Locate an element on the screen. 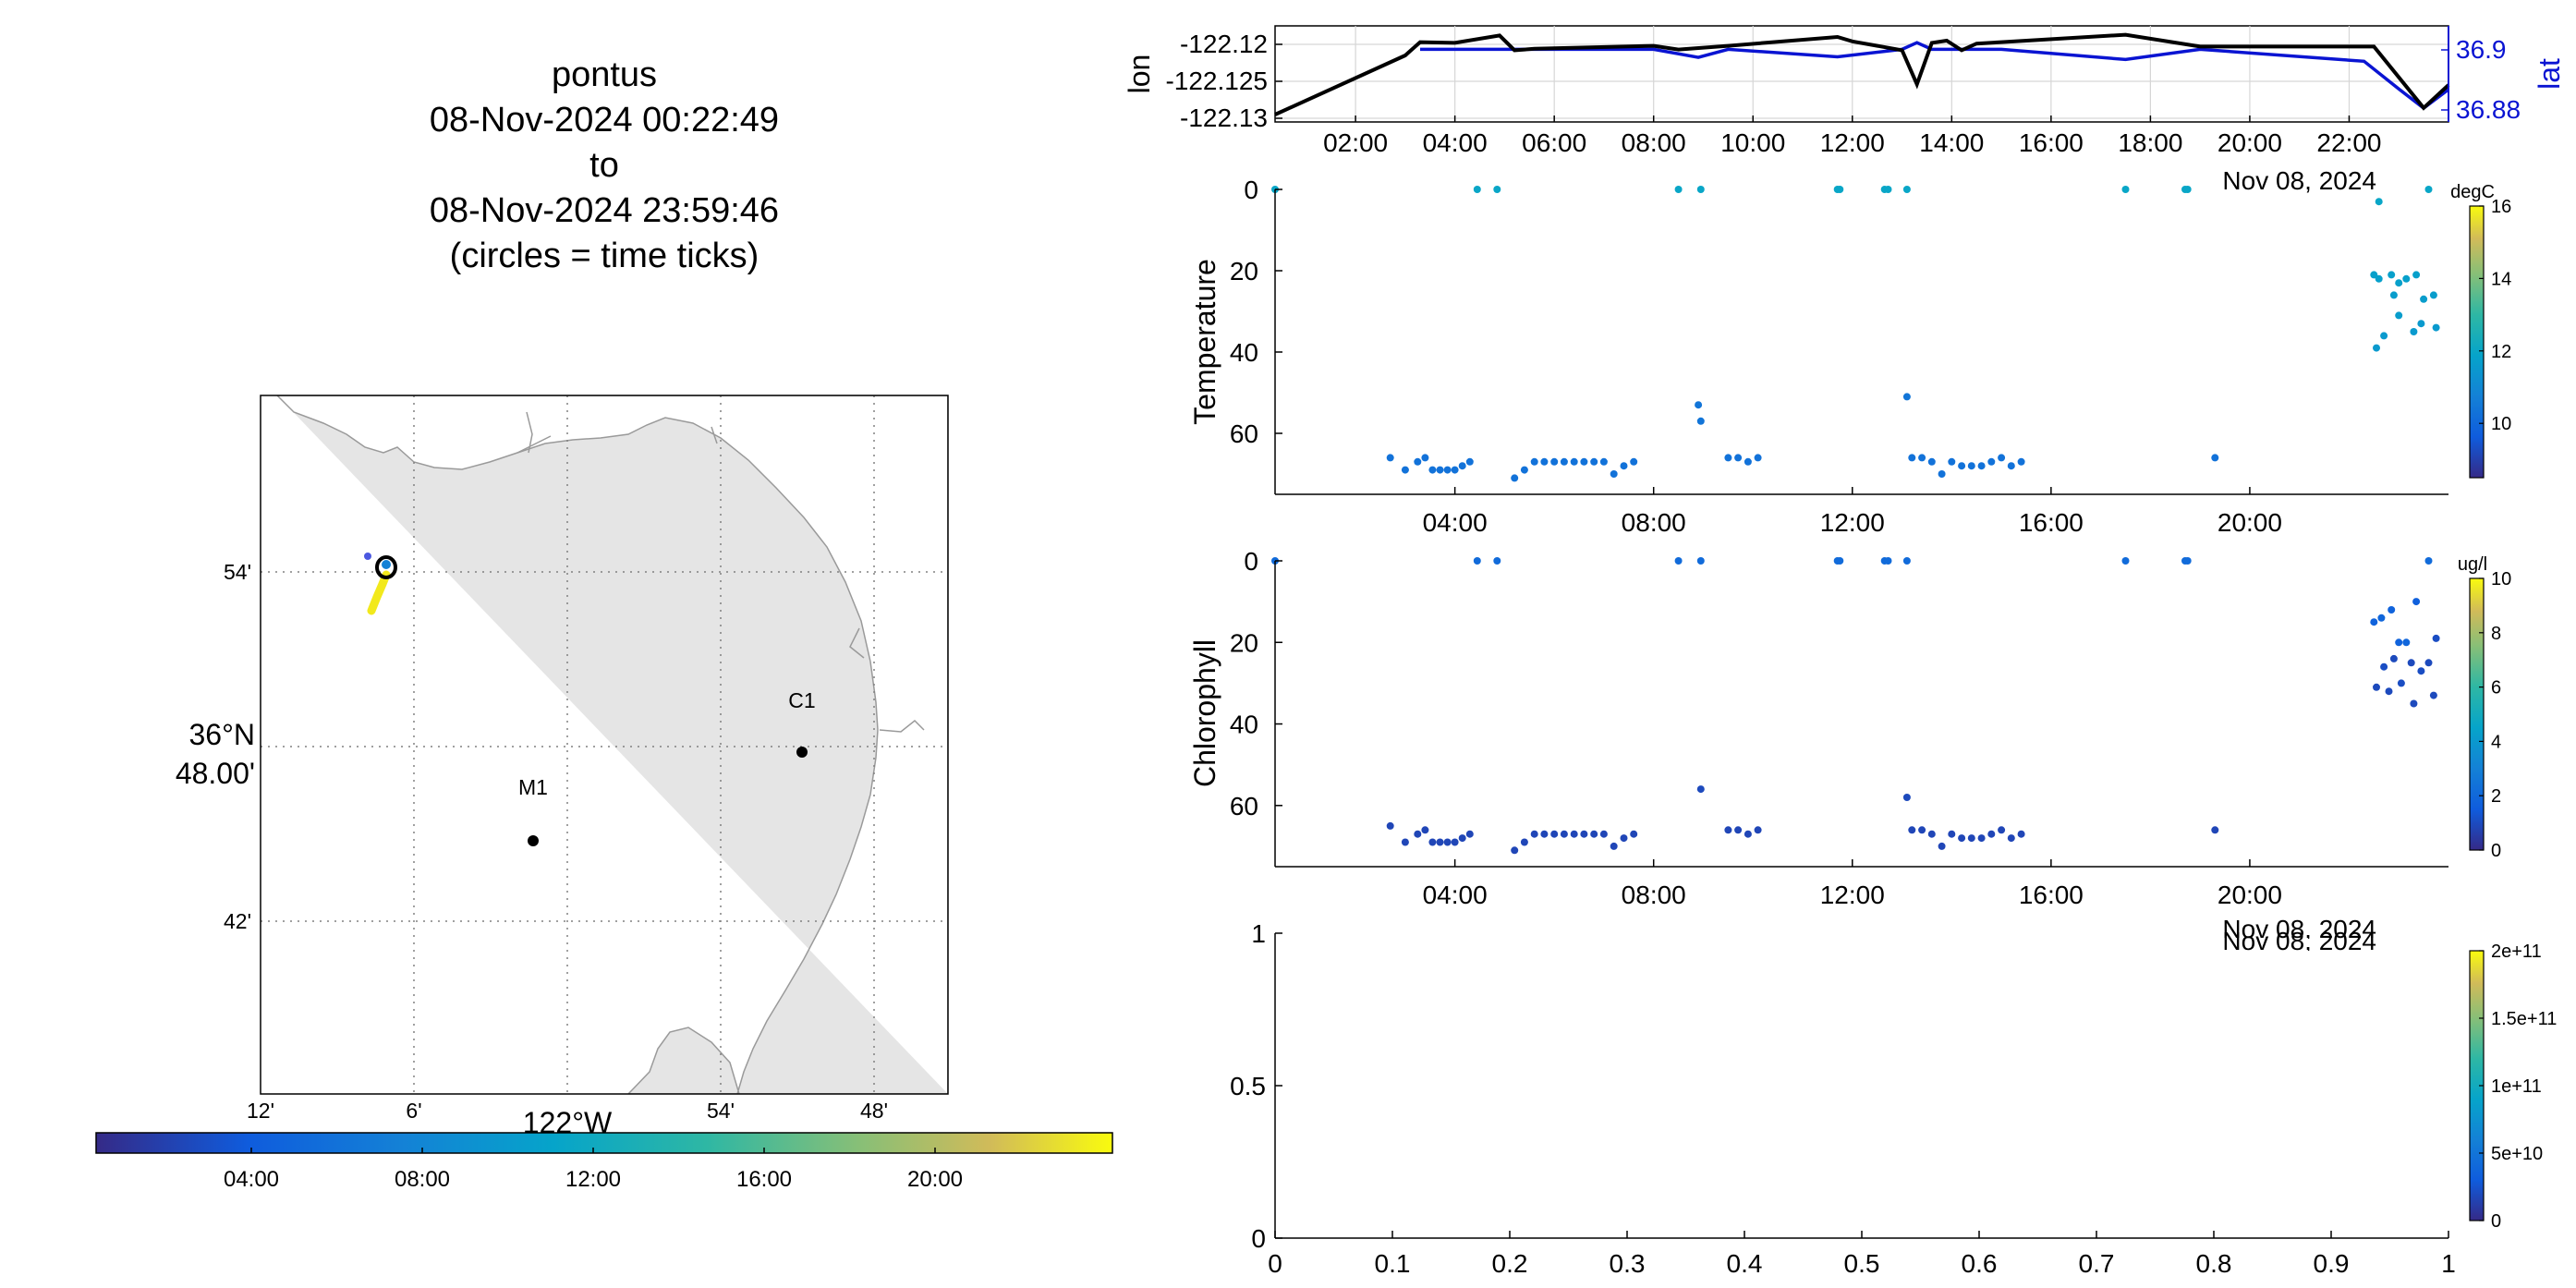 Image resolution: width=2576 pixels, height=1288 pixels. temperature-x-tick-label: 12:00 is located at coordinates (1852, 522).